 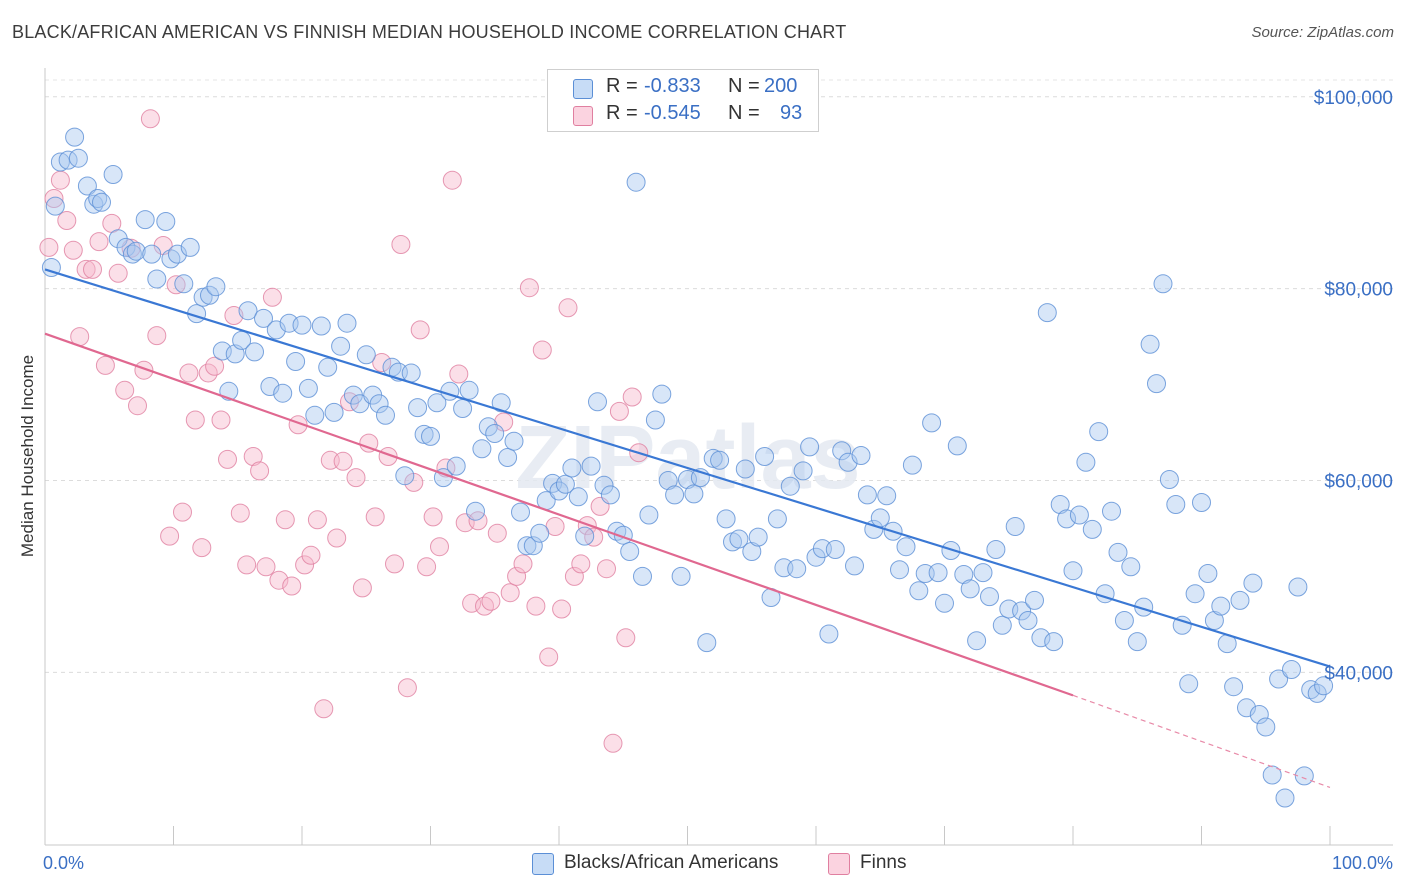 What do you see at coordinates (839, 864) in the screenshot?
I see `bottom-legend-swatch-finns` at bounding box center [839, 864].